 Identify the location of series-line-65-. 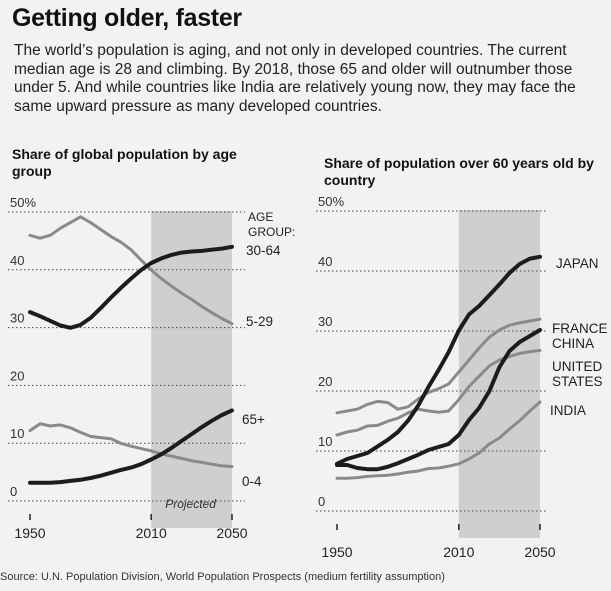
(131, 446).